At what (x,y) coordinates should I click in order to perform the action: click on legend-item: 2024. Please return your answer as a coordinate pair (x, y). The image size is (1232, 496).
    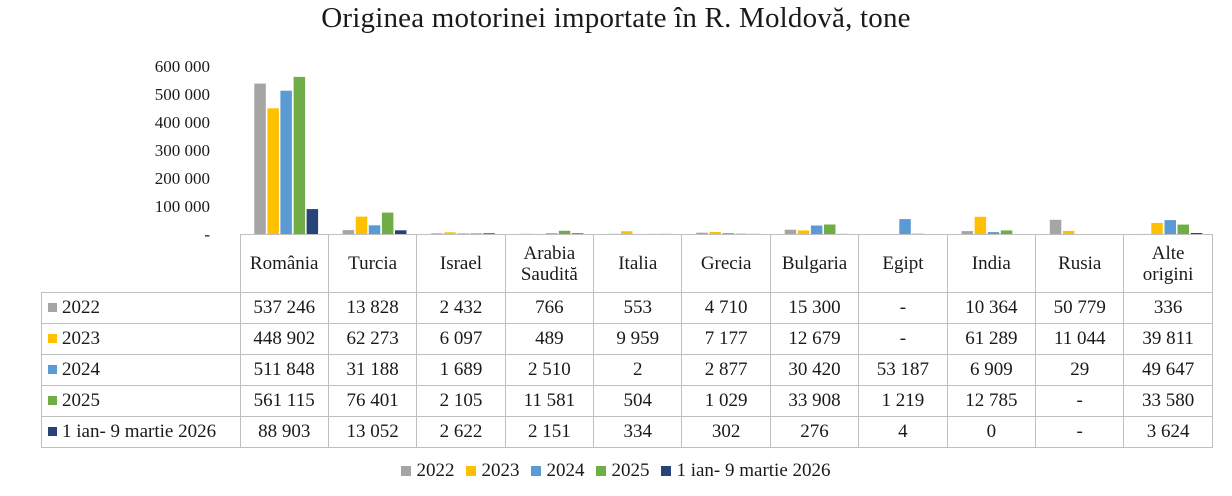
    Looking at the image, I should click on (557, 471).